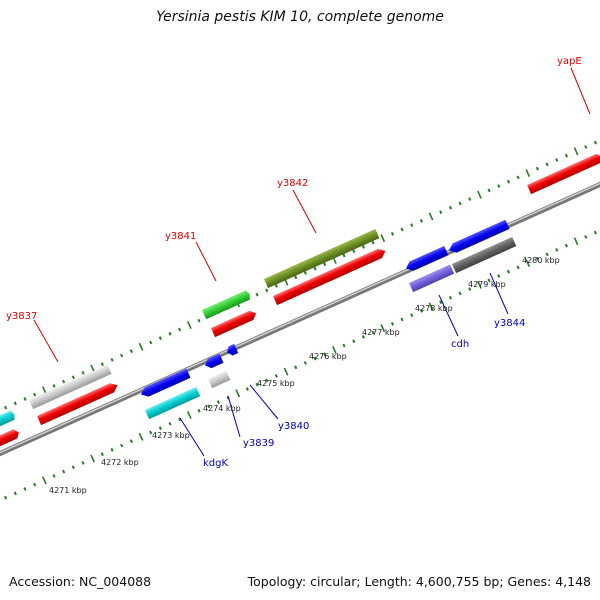  Describe the element at coordinates (460, 344) in the screenshot. I see `gene-label-cdh: cdh` at that location.